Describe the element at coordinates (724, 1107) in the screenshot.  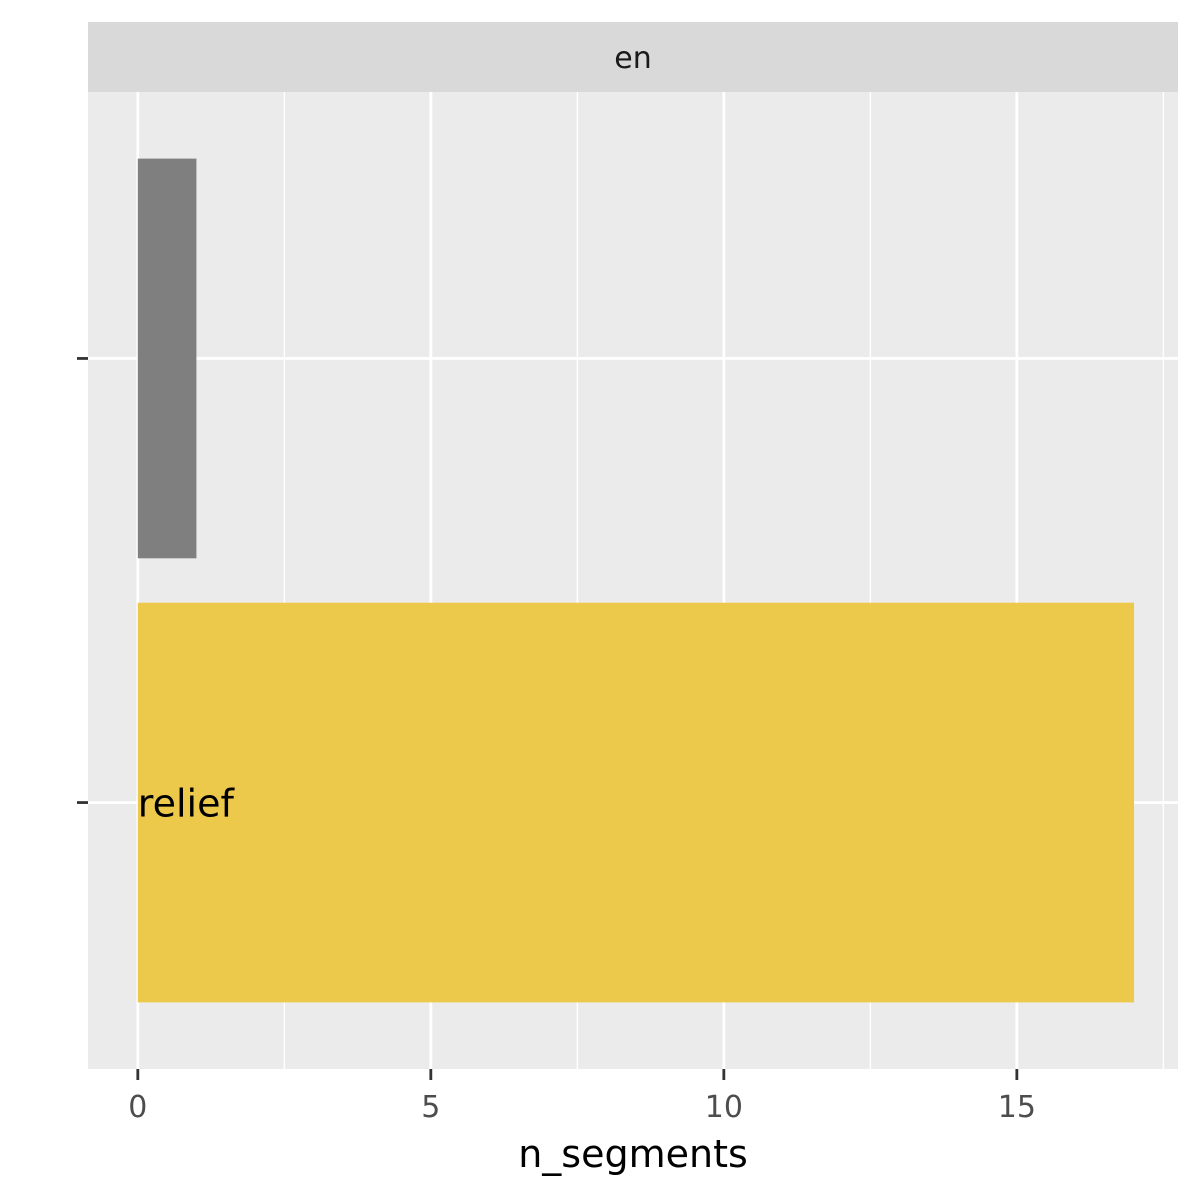
I see `x-tick-label: 10` at that location.